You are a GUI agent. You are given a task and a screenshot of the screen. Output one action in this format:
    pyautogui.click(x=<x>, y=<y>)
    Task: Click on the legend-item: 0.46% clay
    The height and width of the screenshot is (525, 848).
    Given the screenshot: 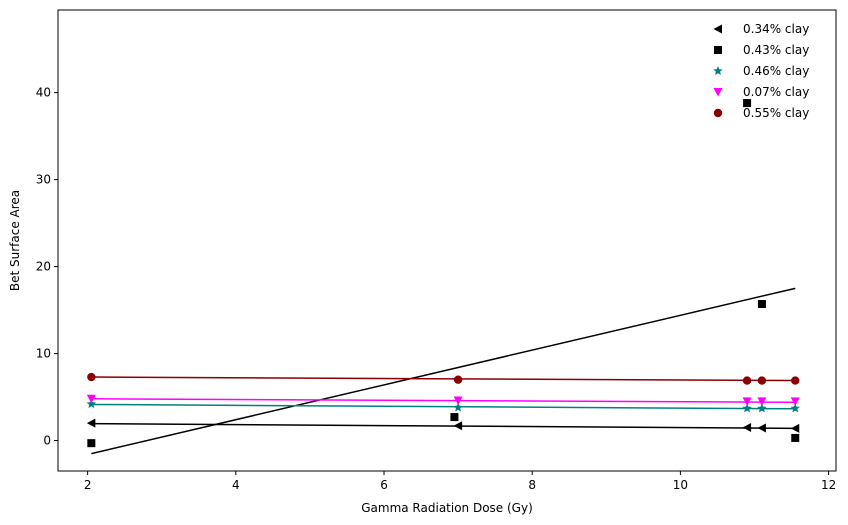 What is the action you would take?
    pyautogui.click(x=761, y=71)
    